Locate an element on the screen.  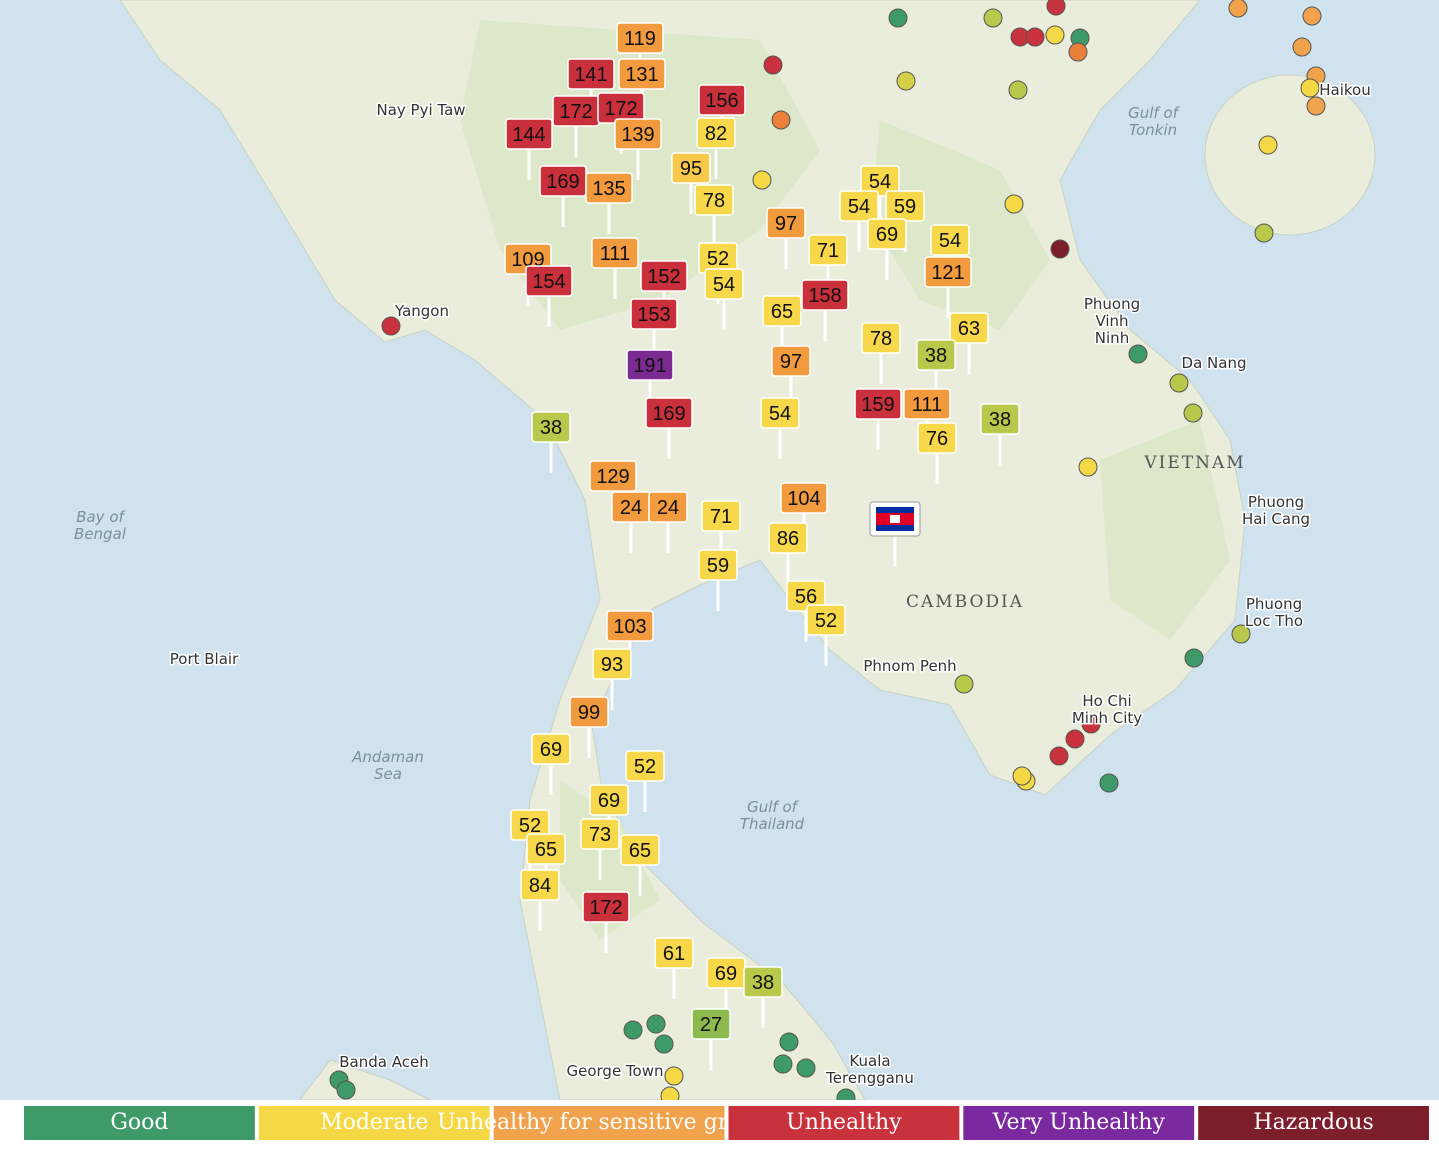
place-line: Da Nang is located at coordinates (1214, 363).